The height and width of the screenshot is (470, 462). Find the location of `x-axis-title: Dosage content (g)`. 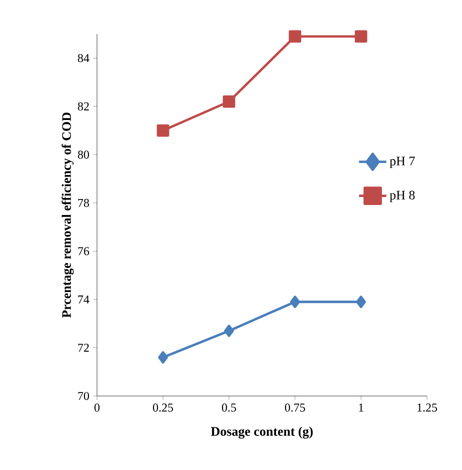

x-axis-title: Dosage content (g) is located at coordinates (261, 432).